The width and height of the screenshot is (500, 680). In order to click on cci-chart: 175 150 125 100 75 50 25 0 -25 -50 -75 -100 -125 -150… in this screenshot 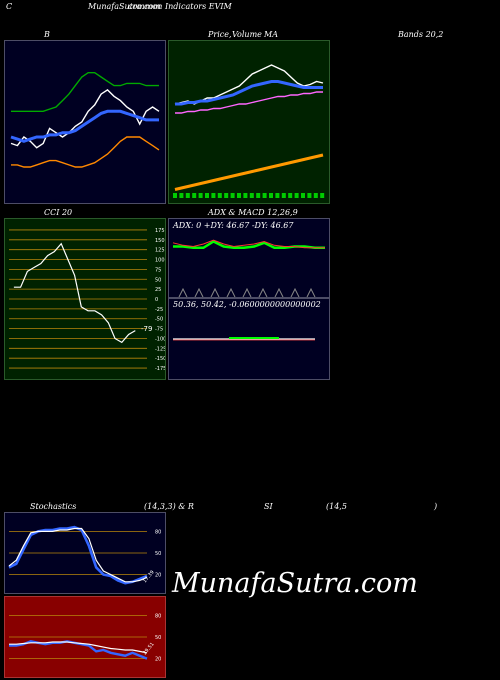, I will do `click(87, 300)`.